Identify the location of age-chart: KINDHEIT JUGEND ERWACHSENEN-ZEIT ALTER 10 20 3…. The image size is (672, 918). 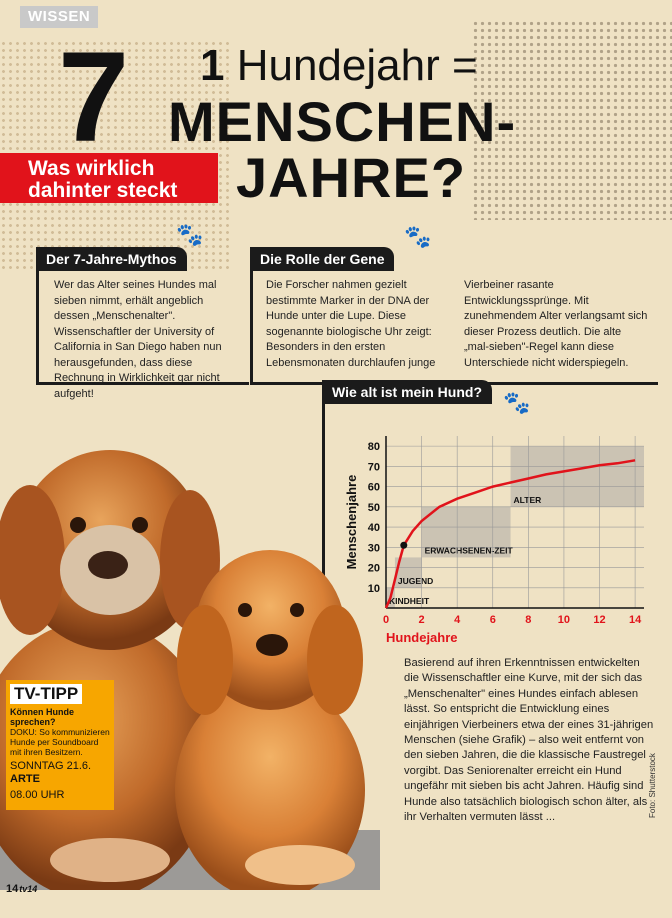
(495, 540).